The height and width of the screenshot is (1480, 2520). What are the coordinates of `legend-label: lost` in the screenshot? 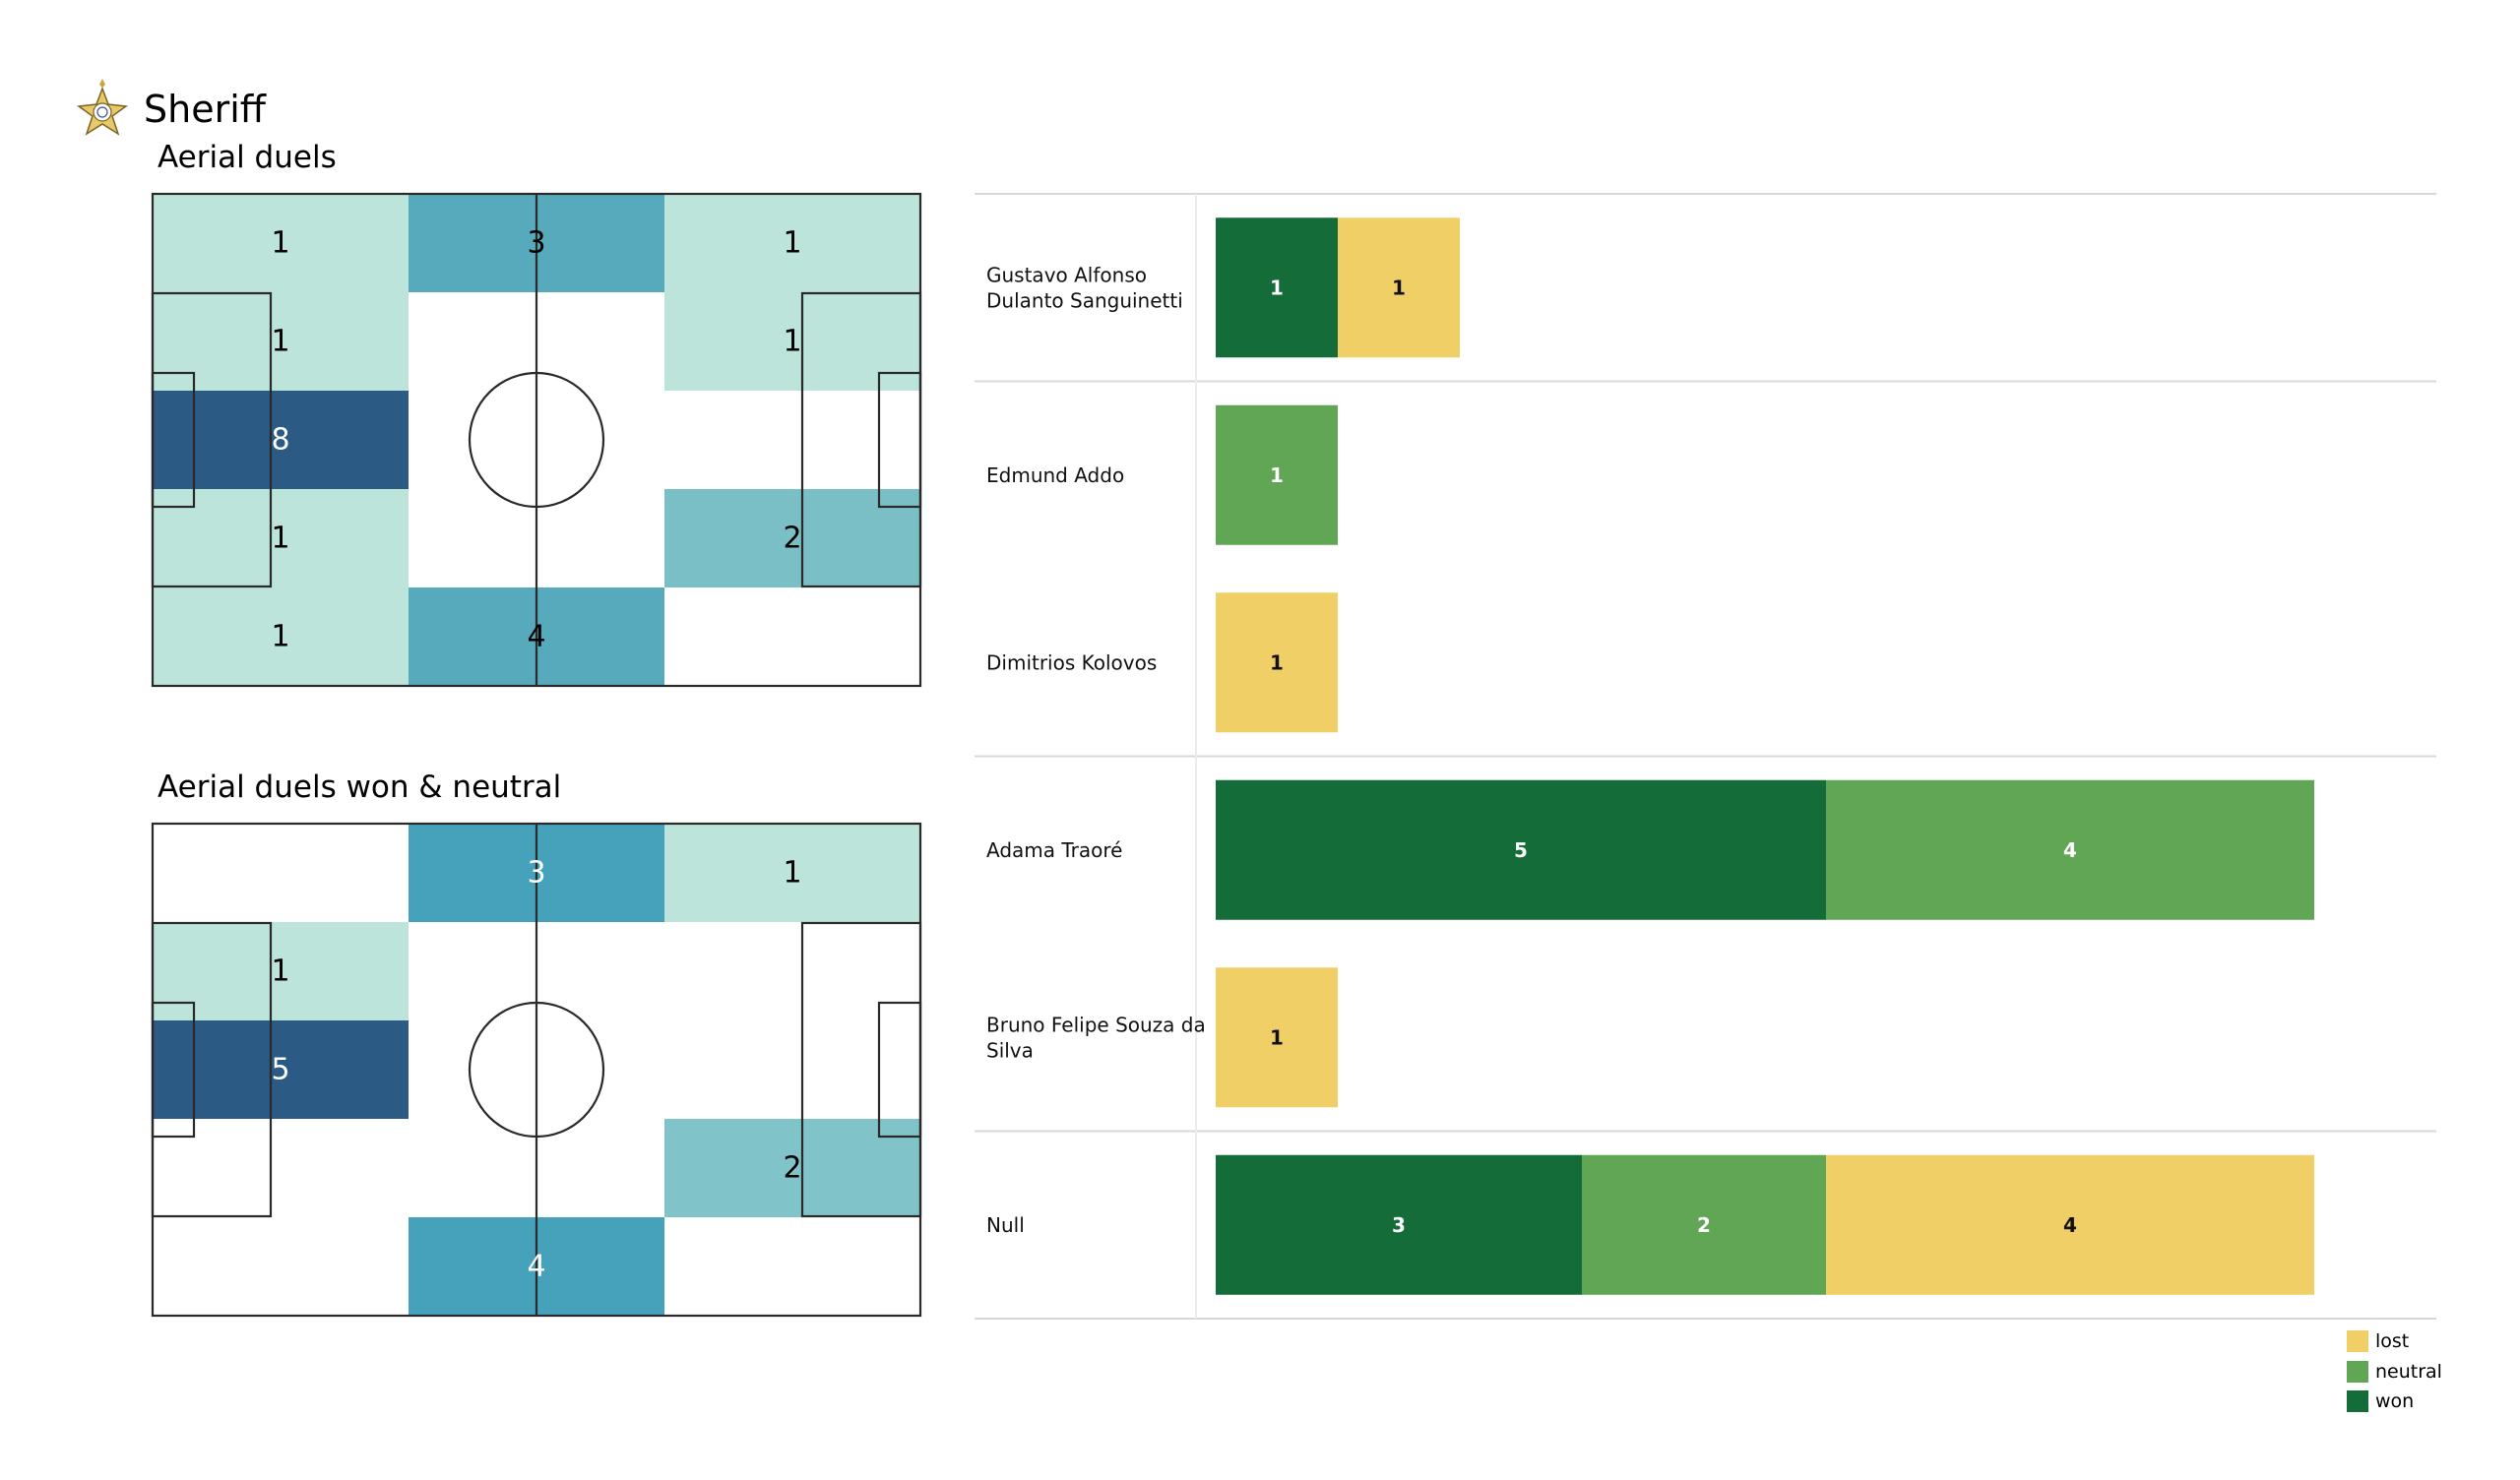 It's located at (2392, 1342).